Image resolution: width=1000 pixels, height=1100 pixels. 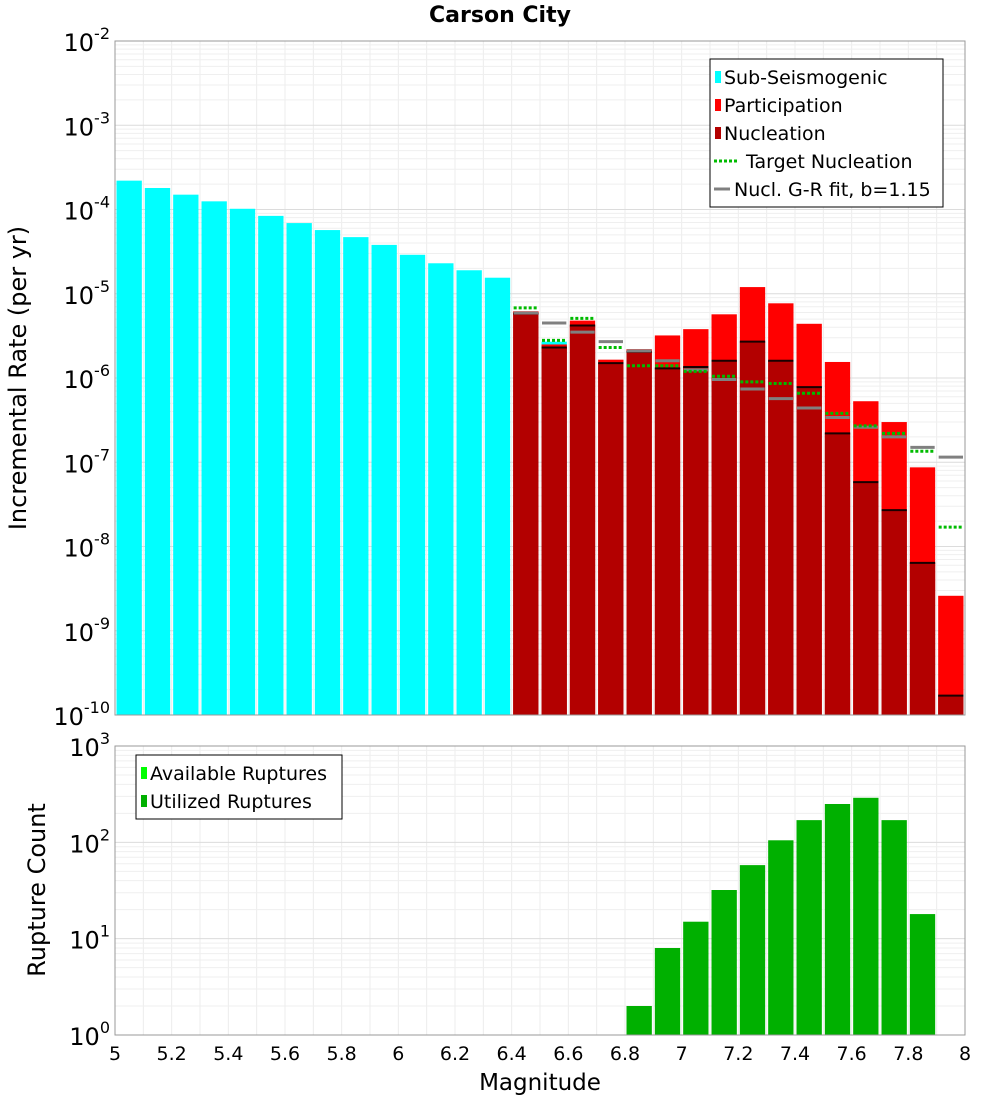 I want to click on y-tick-label: 10⁻⁹, so click(x=87, y=630).